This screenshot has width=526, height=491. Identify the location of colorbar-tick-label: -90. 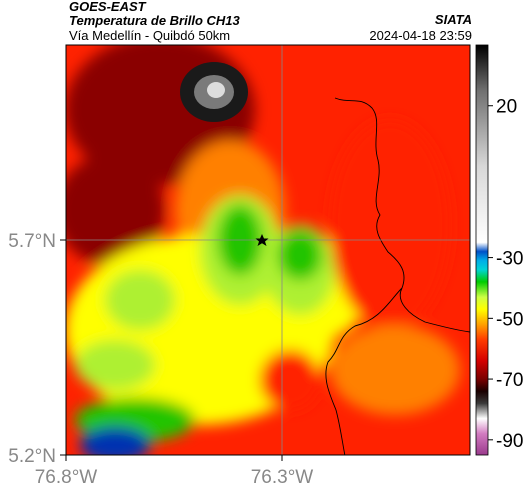
(509, 441).